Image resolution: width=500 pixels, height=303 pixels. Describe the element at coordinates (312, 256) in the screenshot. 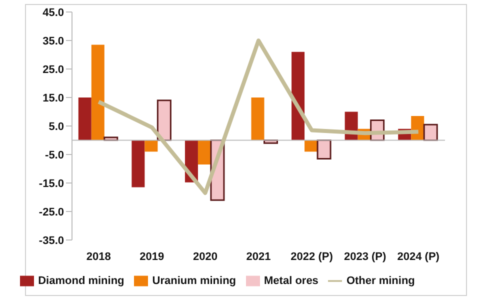

I see `x-tick-label: 2022 (P)` at that location.